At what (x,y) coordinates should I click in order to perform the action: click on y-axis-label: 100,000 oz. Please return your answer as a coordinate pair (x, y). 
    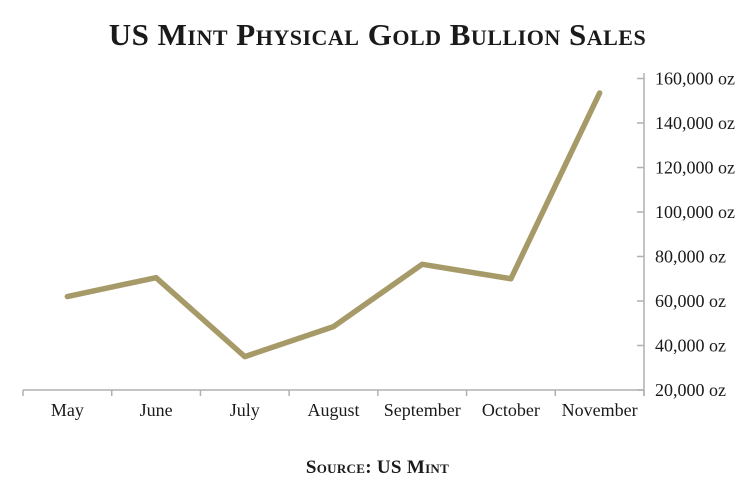
    Looking at the image, I should click on (695, 212).